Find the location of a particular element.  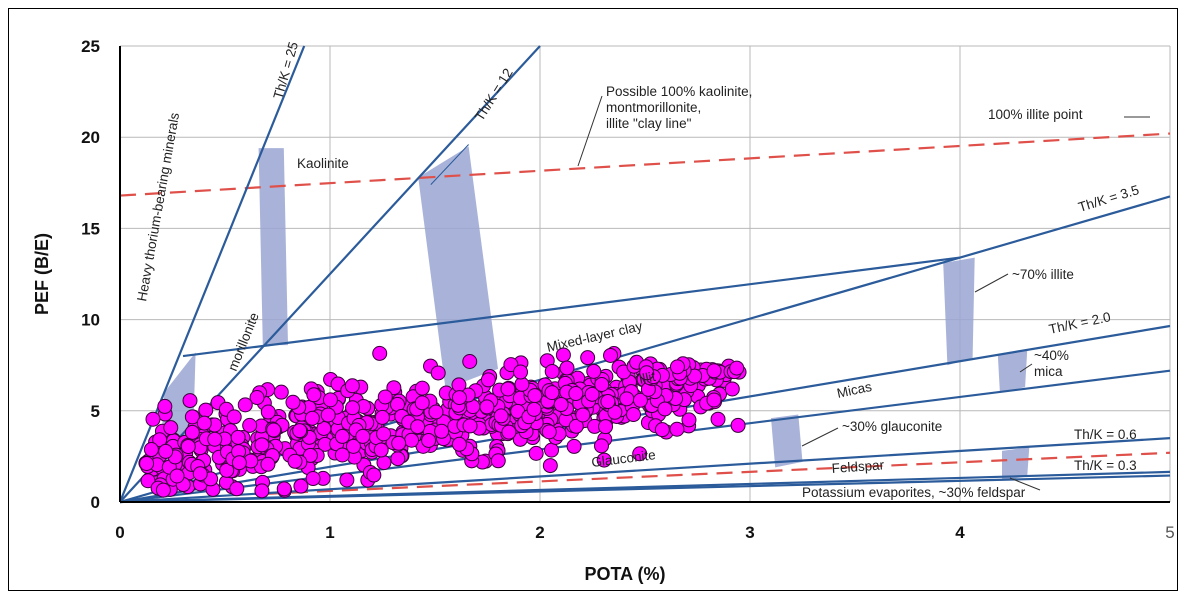

y-tick-label: 20 is located at coordinates (90, 137).